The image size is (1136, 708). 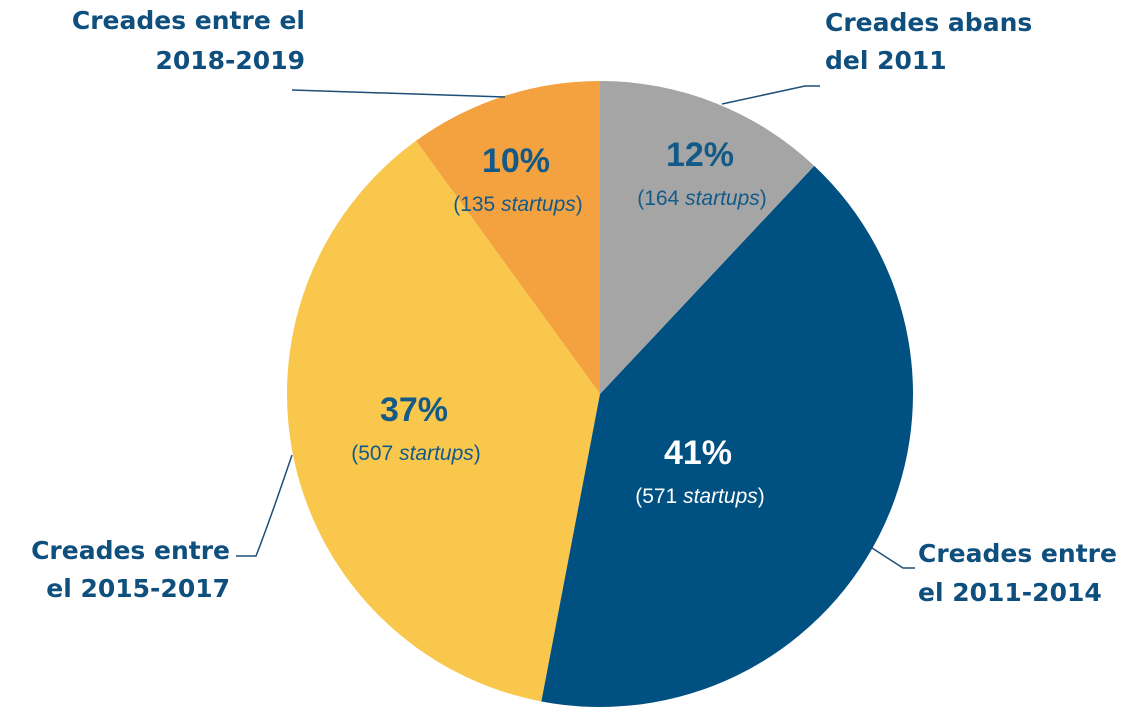 What do you see at coordinates (230, 60) in the screenshot?
I see `category-label: 2018-2019` at bounding box center [230, 60].